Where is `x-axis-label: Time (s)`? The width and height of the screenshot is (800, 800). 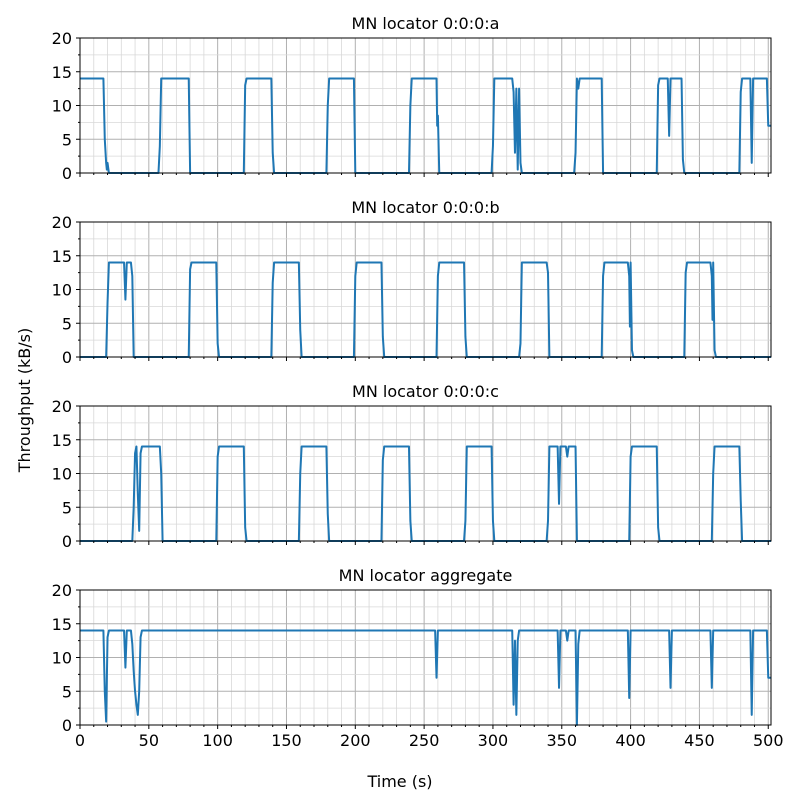 x-axis-label: Time (s) is located at coordinates (399, 781).